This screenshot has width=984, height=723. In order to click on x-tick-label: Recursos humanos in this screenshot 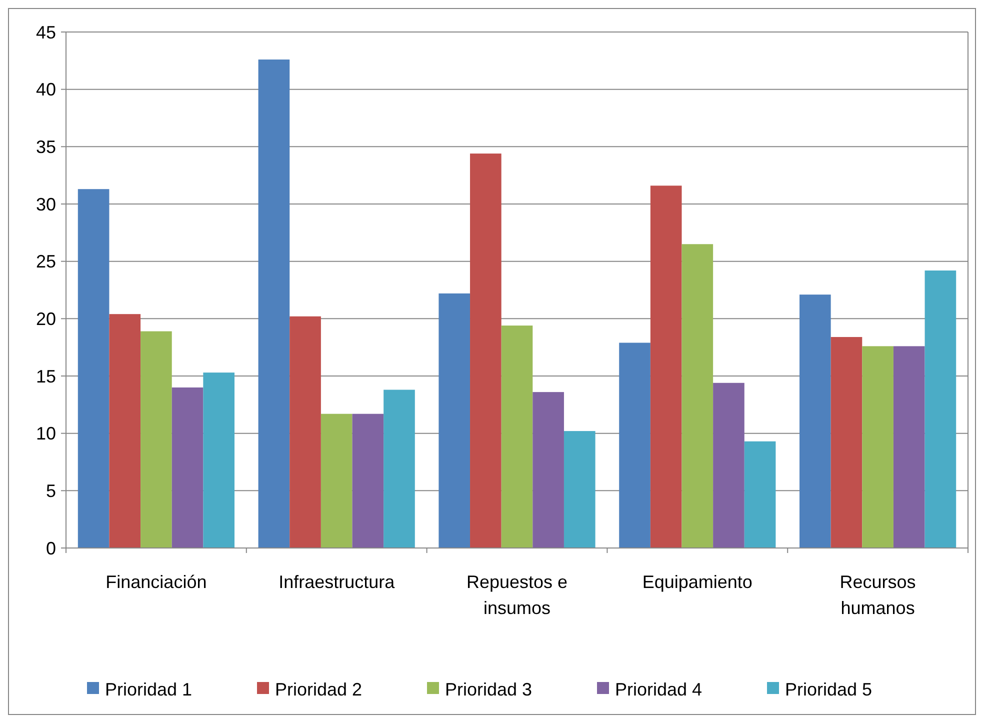, I will do `click(878, 595)`.